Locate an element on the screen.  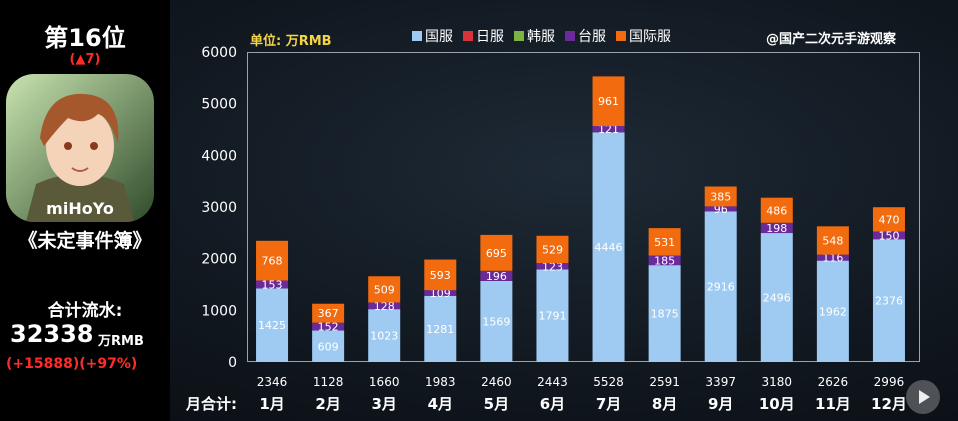
bar-data-label: 695 is located at coordinates (496, 253).